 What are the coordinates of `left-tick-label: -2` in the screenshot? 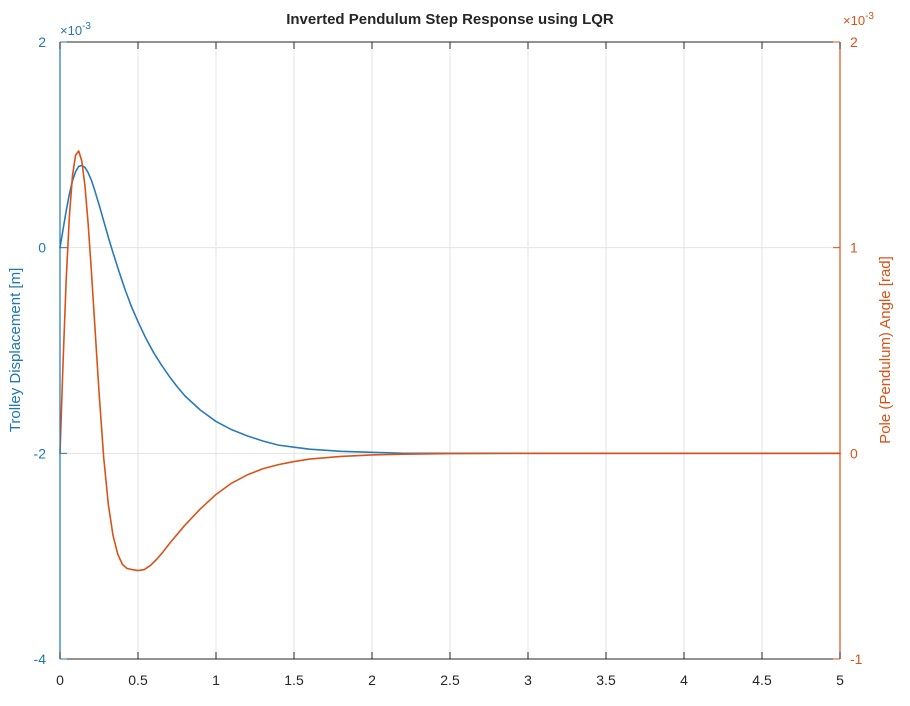 It's located at (40, 453).